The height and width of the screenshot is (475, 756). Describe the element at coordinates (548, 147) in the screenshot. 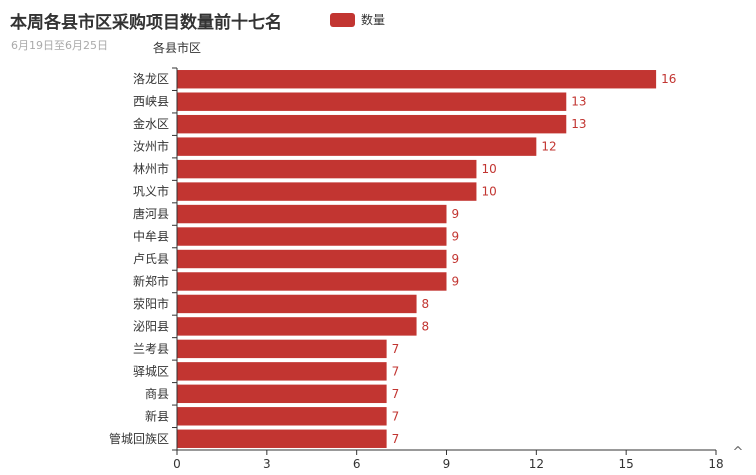

I see `data-label: 12` at that location.